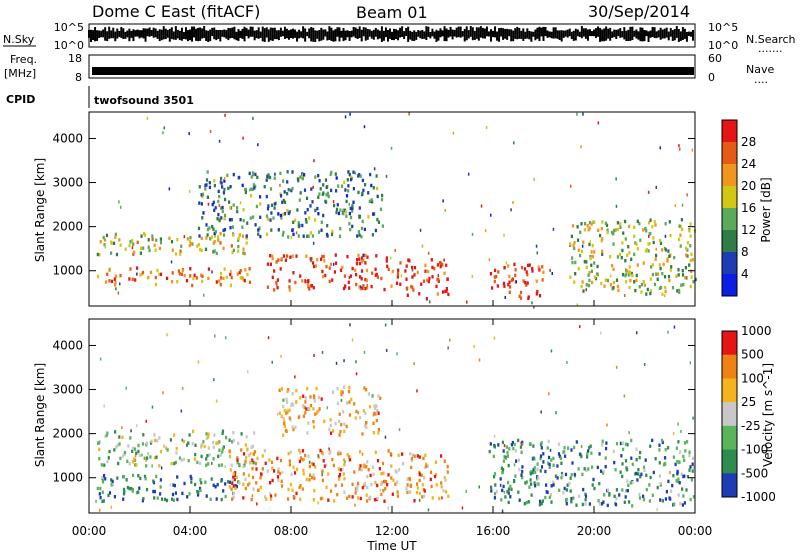 This screenshot has height=554, width=800. I want to click on y-tick-label: 3000, so click(67, 390).